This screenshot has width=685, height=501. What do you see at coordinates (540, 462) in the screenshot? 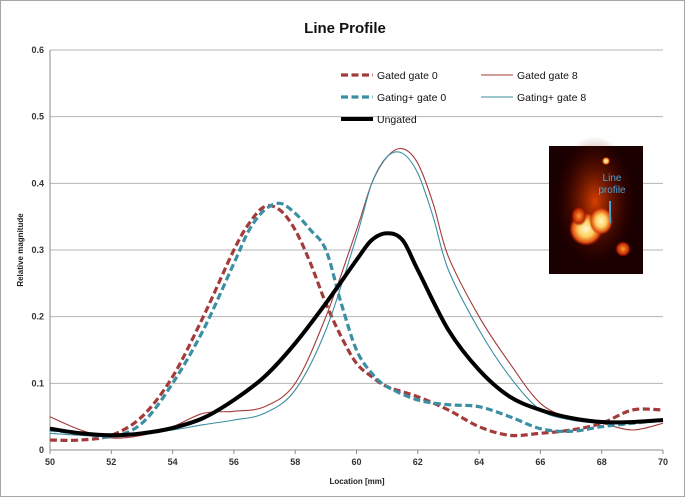
I see `x-tick-label: 66` at bounding box center [540, 462].